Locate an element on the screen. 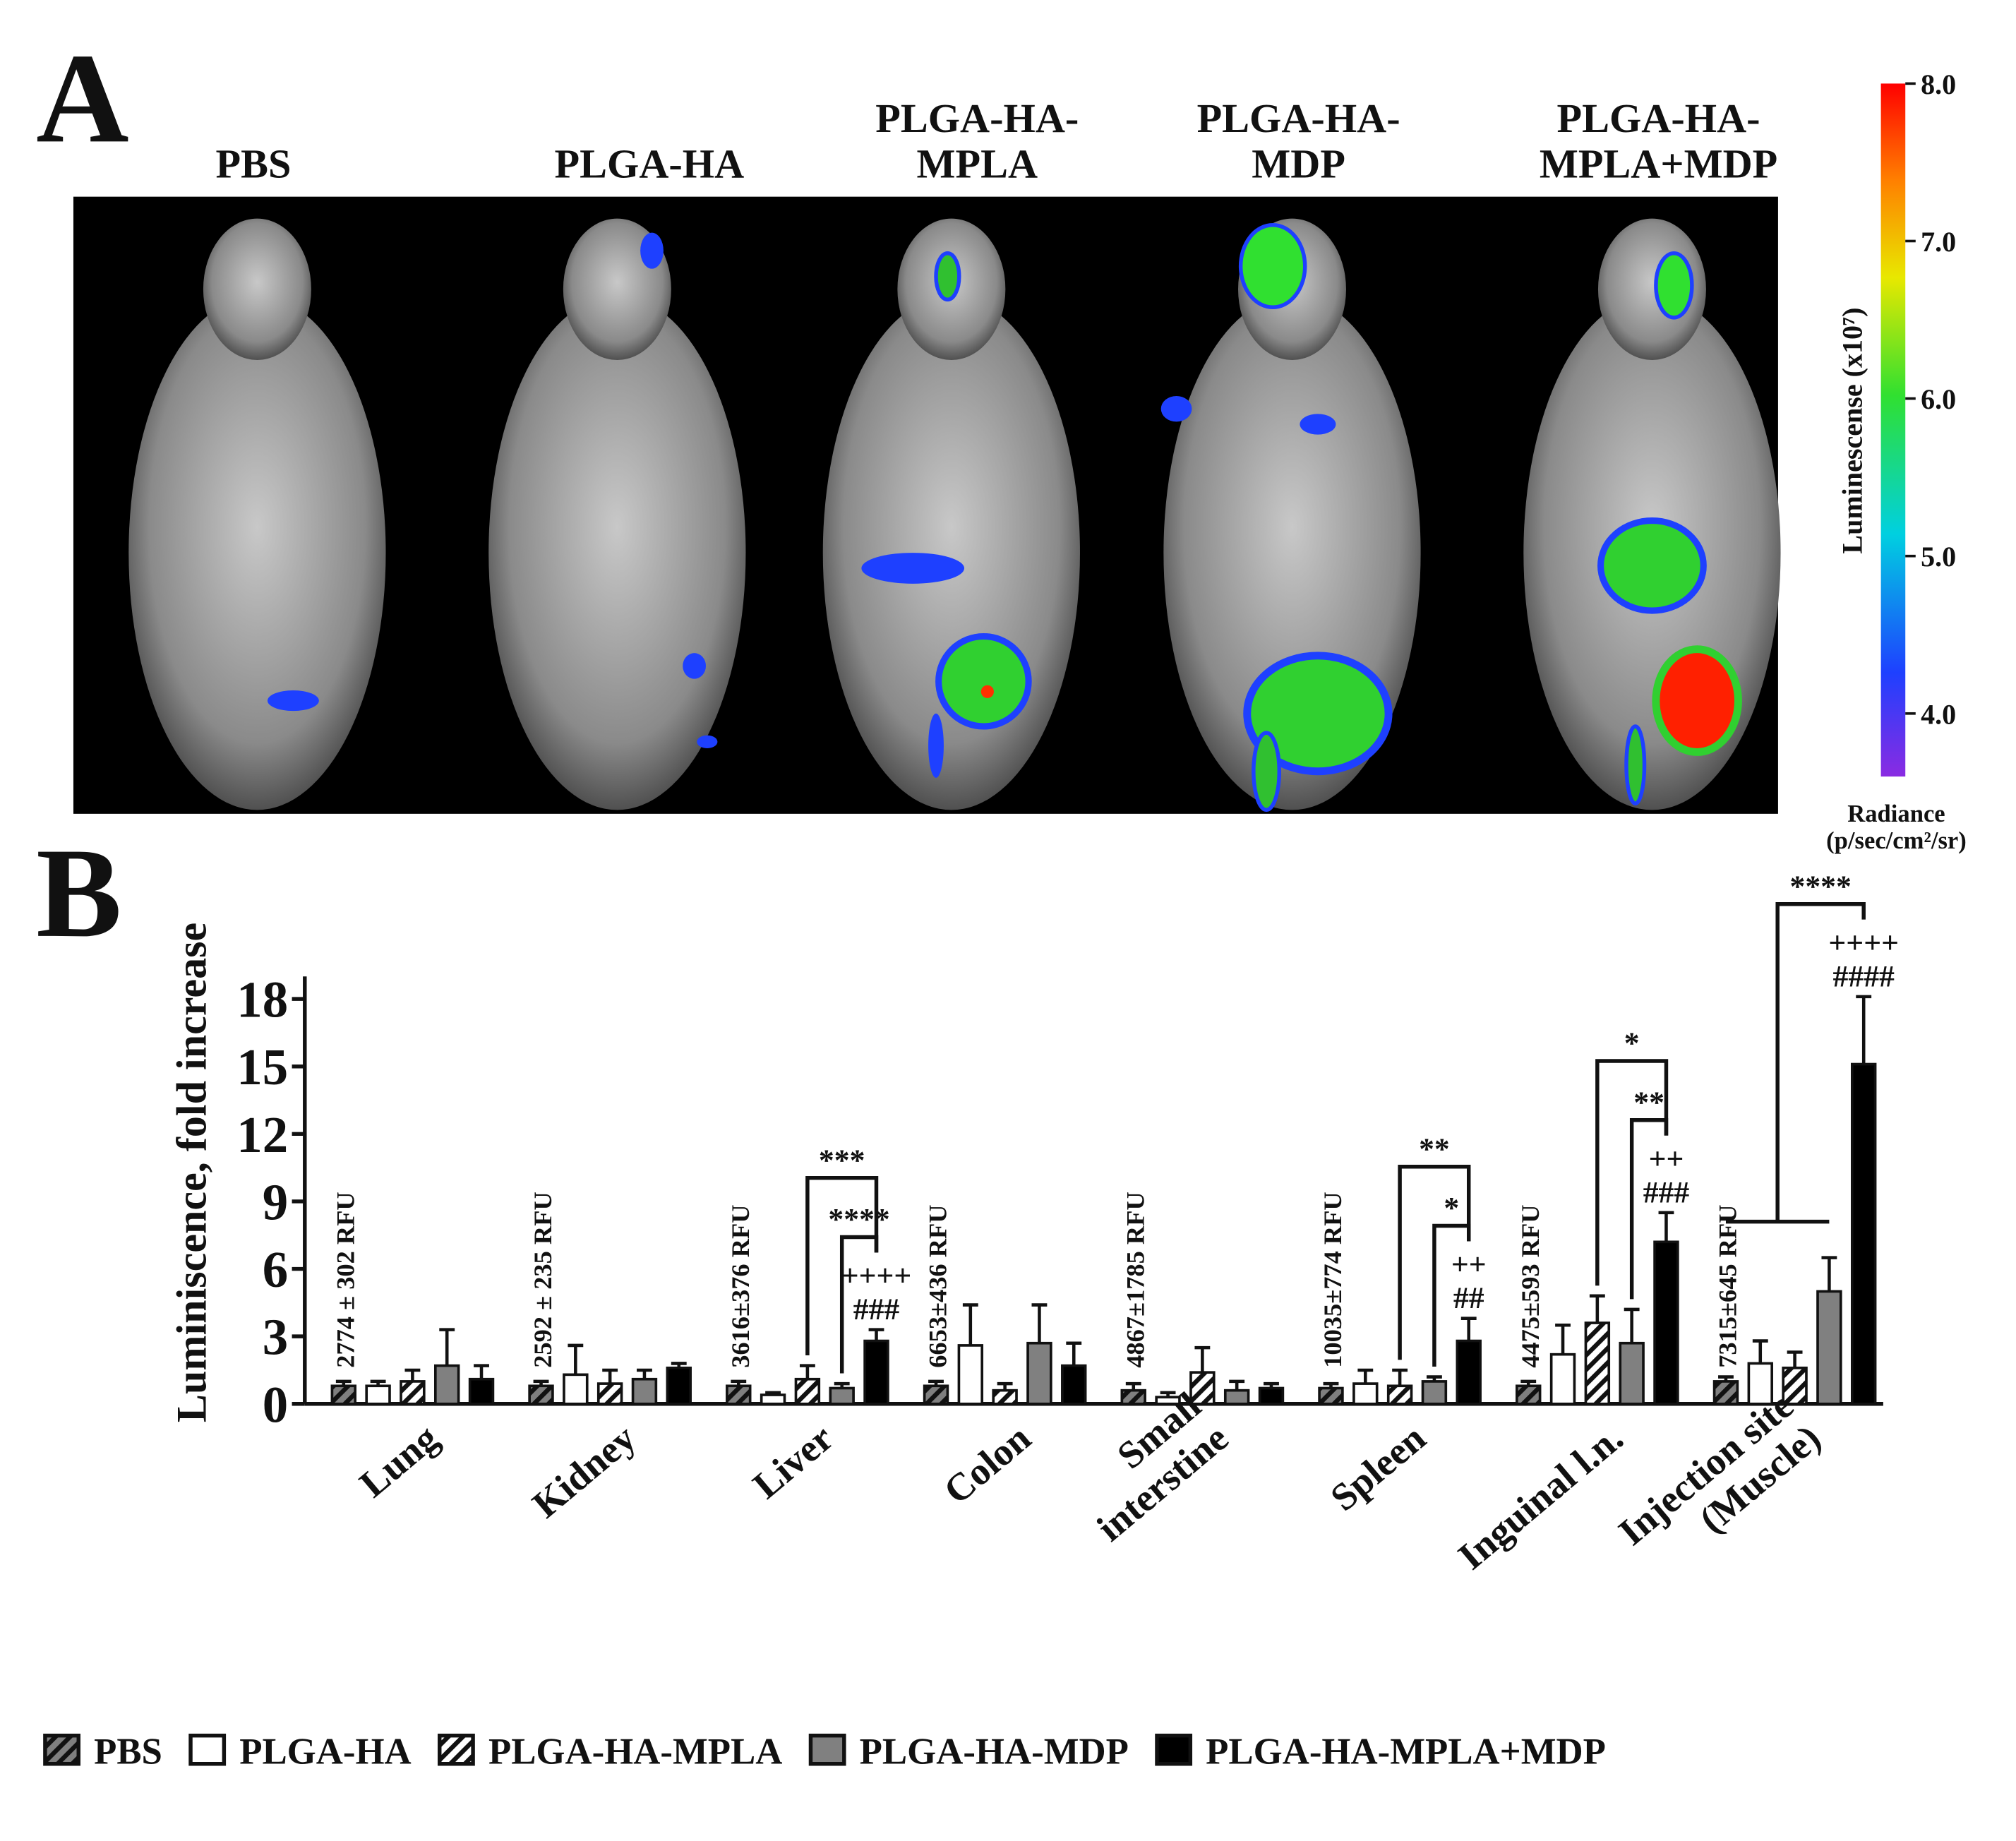 This screenshot has height=1841, width=2016. category-note: 7315±645 RFU is located at coordinates (1728, 1285).